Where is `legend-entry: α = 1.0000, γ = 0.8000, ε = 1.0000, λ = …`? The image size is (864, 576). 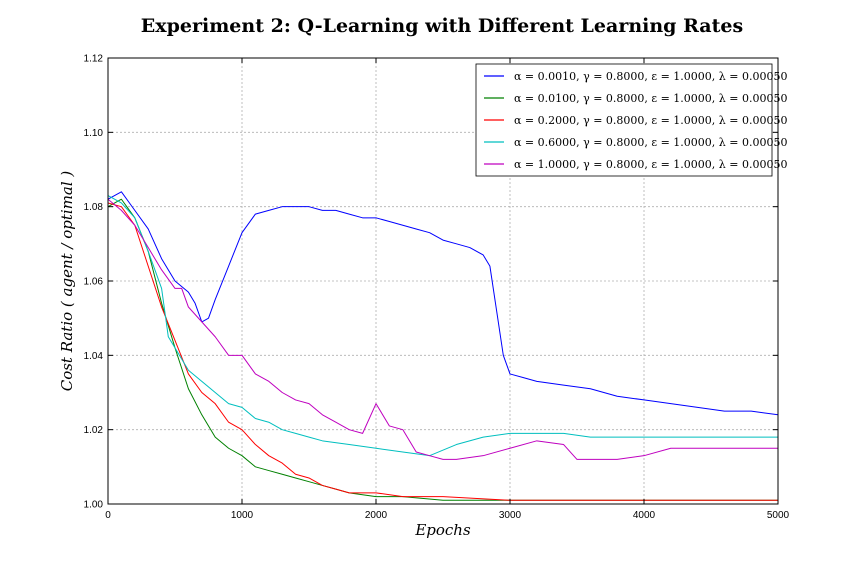 legend-entry: α = 1.0000, γ = 0.8000, ε = 1.0000, λ = … is located at coordinates (650, 164).